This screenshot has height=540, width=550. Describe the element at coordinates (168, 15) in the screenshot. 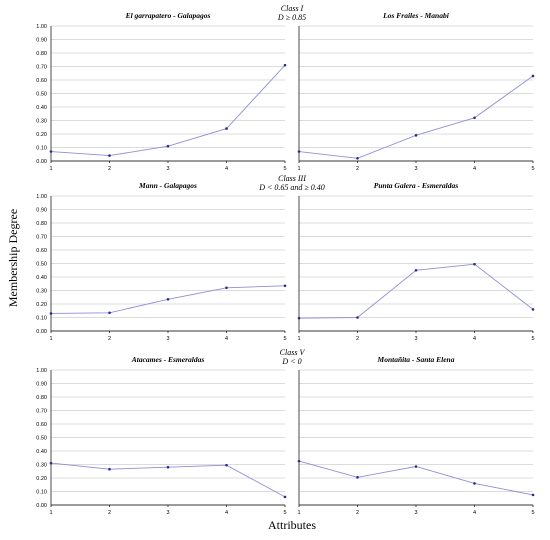

I see `chart-title: El garrapatero - Galapagos` at that location.